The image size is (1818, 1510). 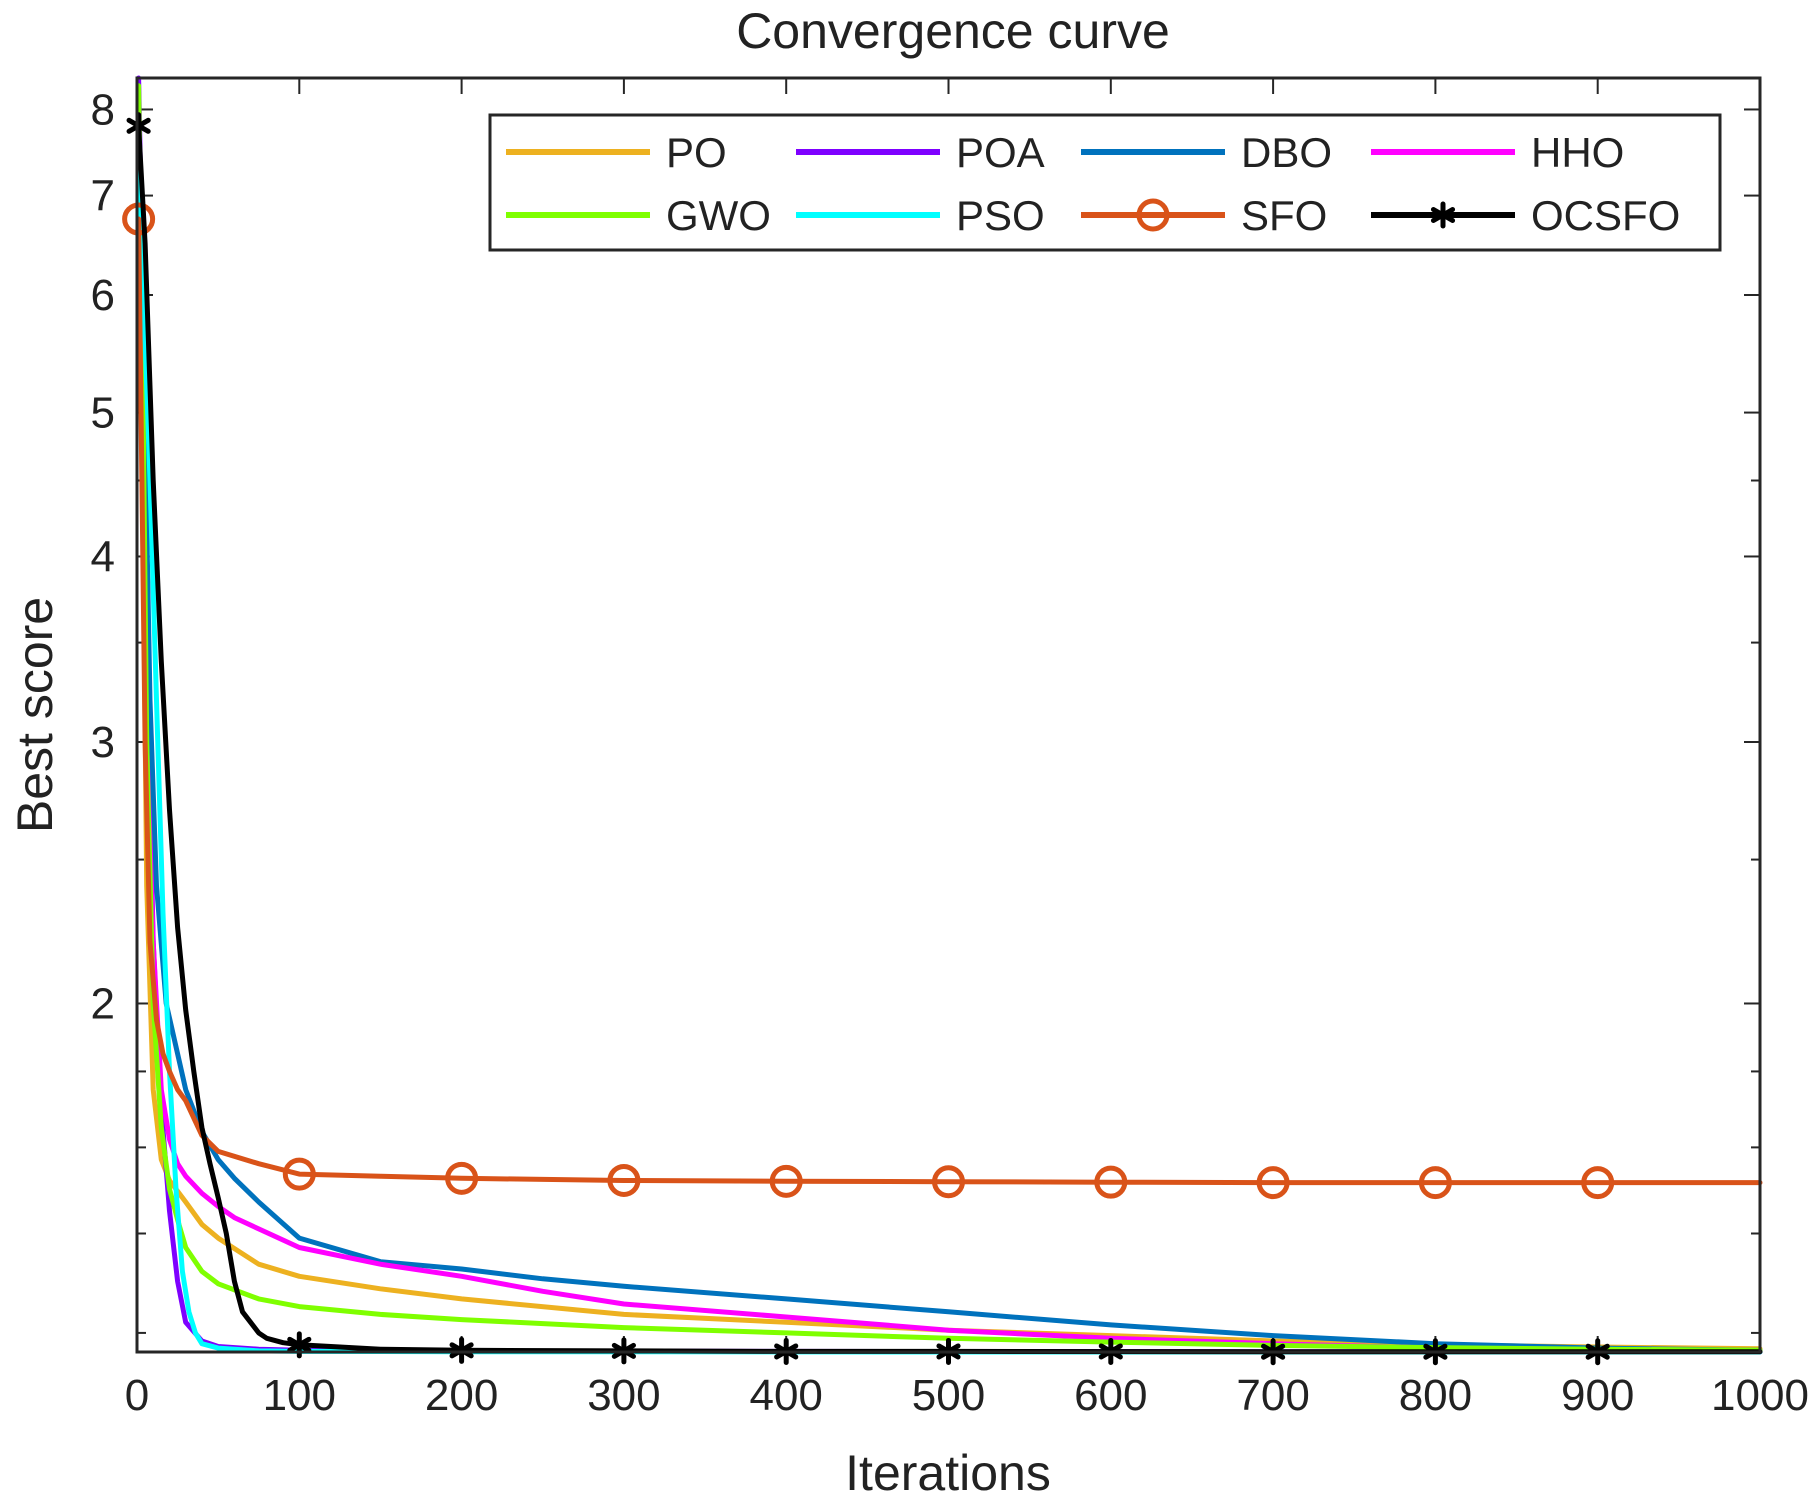 What do you see at coordinates (948, 1473) in the screenshot?
I see `x-axis-label: Iterations` at bounding box center [948, 1473].